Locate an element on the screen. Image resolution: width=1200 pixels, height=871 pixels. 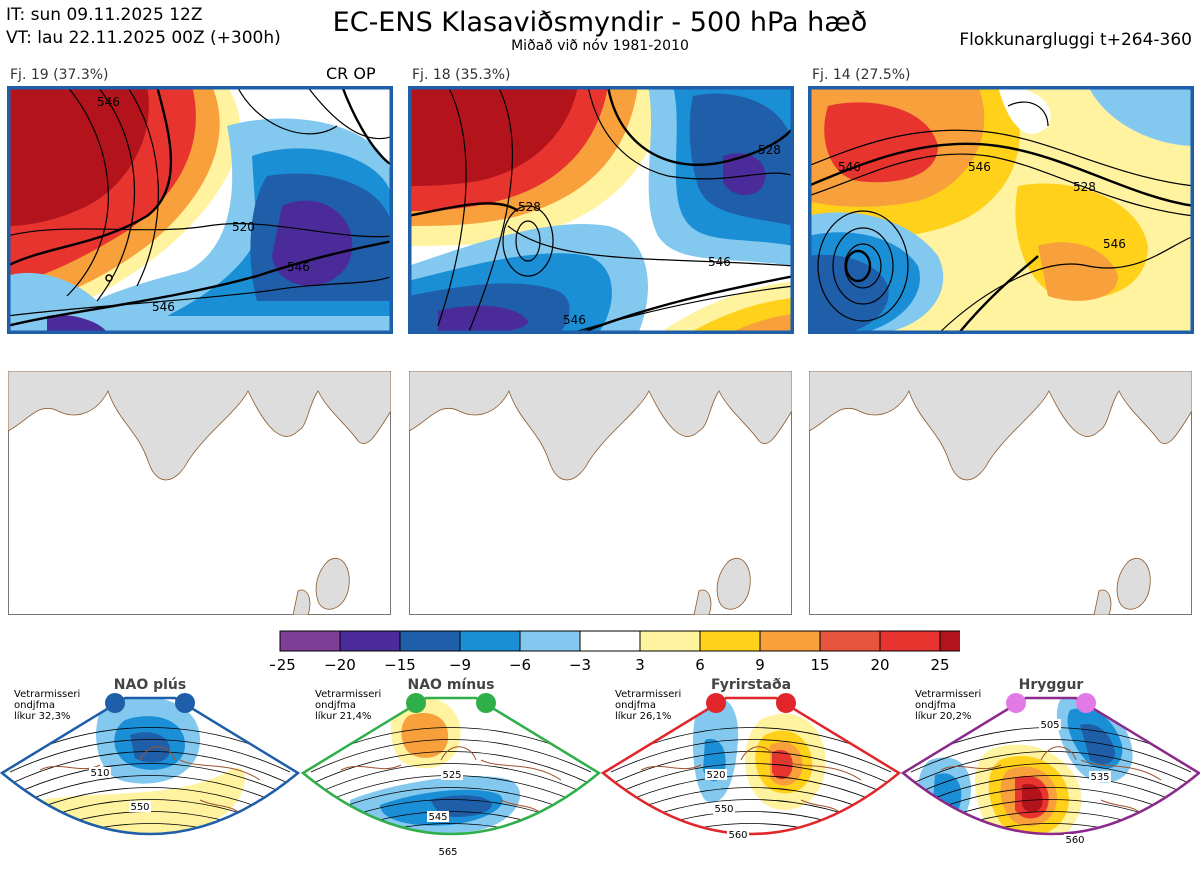
colorbar-tick-label: 9 is located at coordinates (760, 665).